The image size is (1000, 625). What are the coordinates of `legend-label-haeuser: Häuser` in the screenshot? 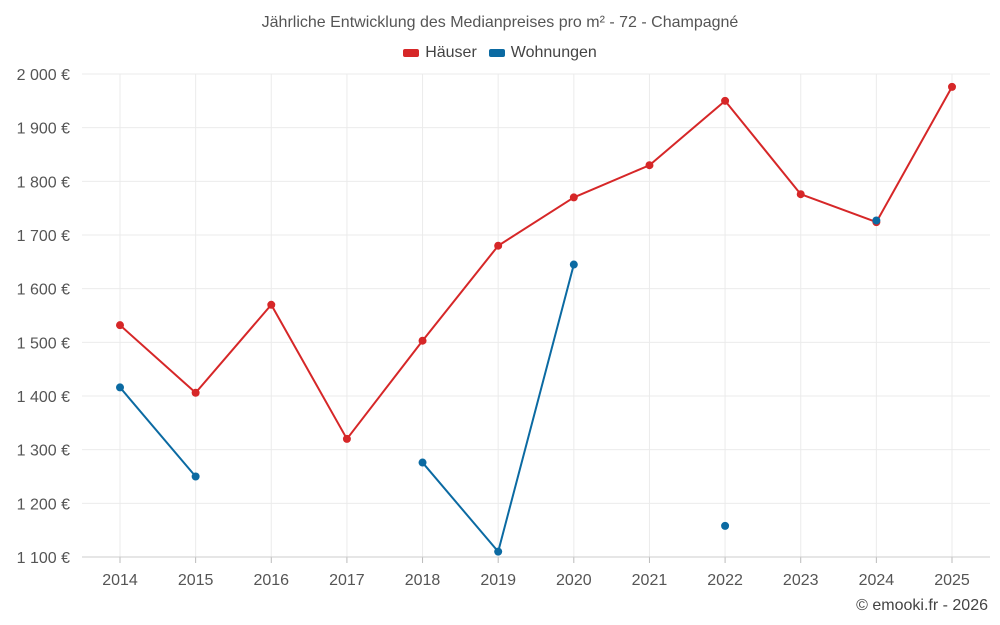 It's located at (451, 52).